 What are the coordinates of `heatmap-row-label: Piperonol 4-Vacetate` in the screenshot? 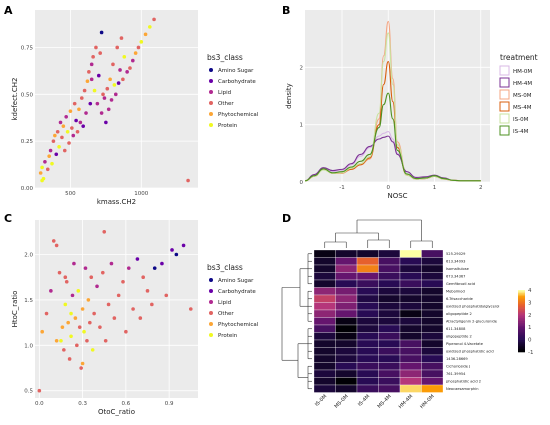 It's located at (465, 344).